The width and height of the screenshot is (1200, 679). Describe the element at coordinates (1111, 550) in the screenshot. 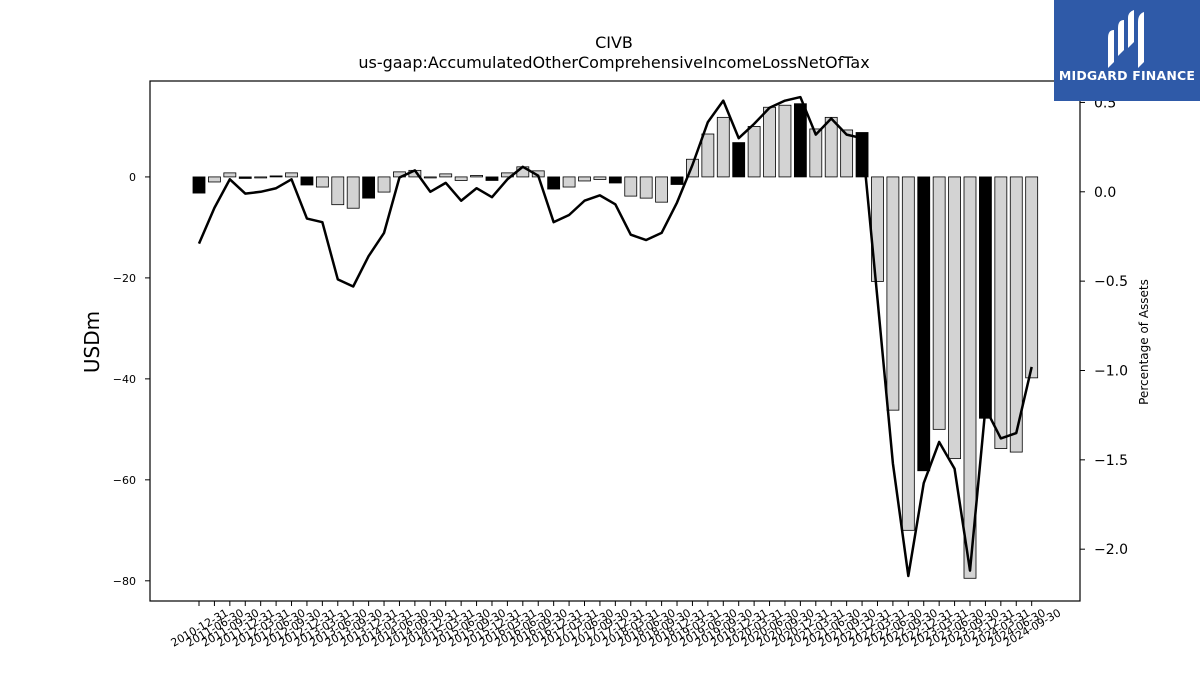

I see `y2-tick-label: −2.0` at that location.